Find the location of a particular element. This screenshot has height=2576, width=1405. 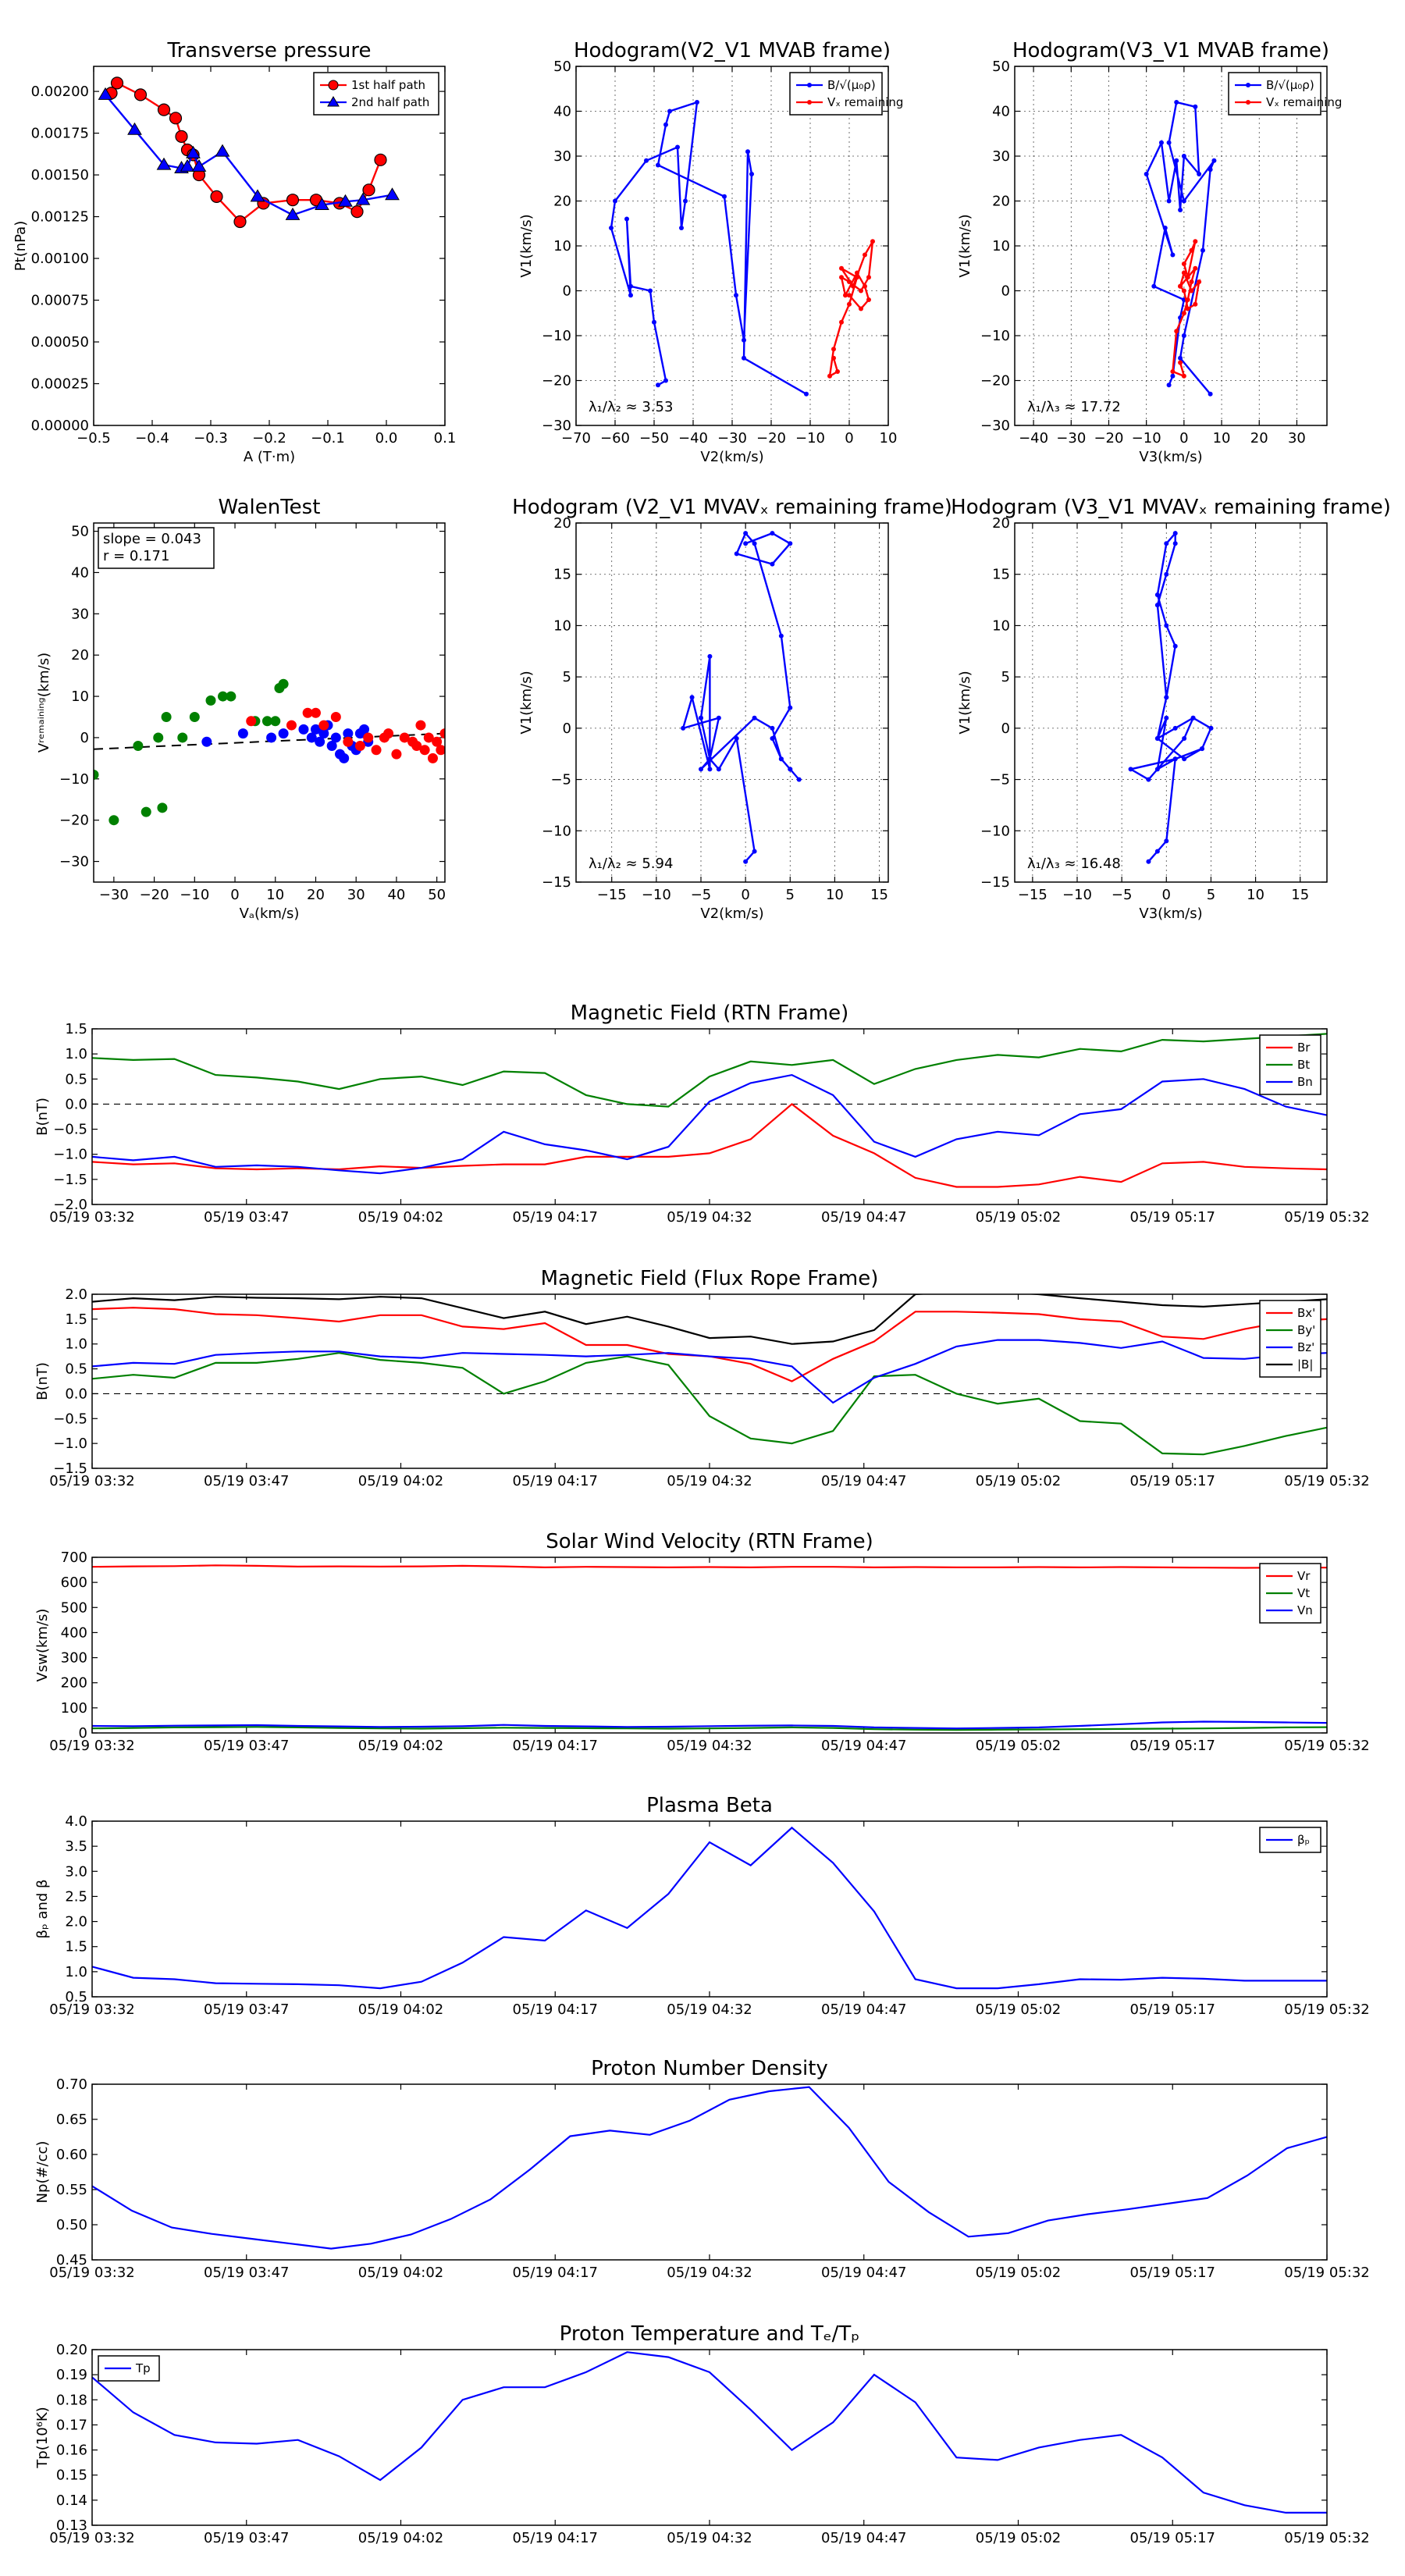

y-tick-label: 40 is located at coordinates (80, 572).